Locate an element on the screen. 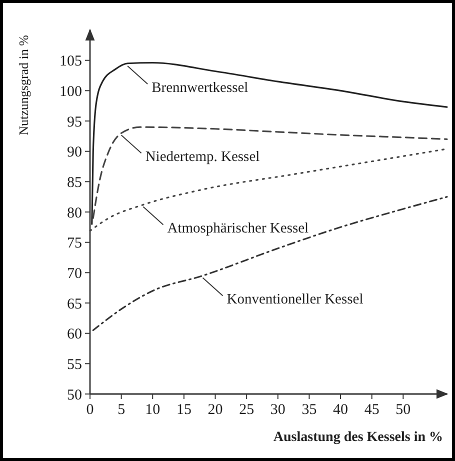 The image size is (455, 461). x-tick-label: 30 is located at coordinates (278, 410).